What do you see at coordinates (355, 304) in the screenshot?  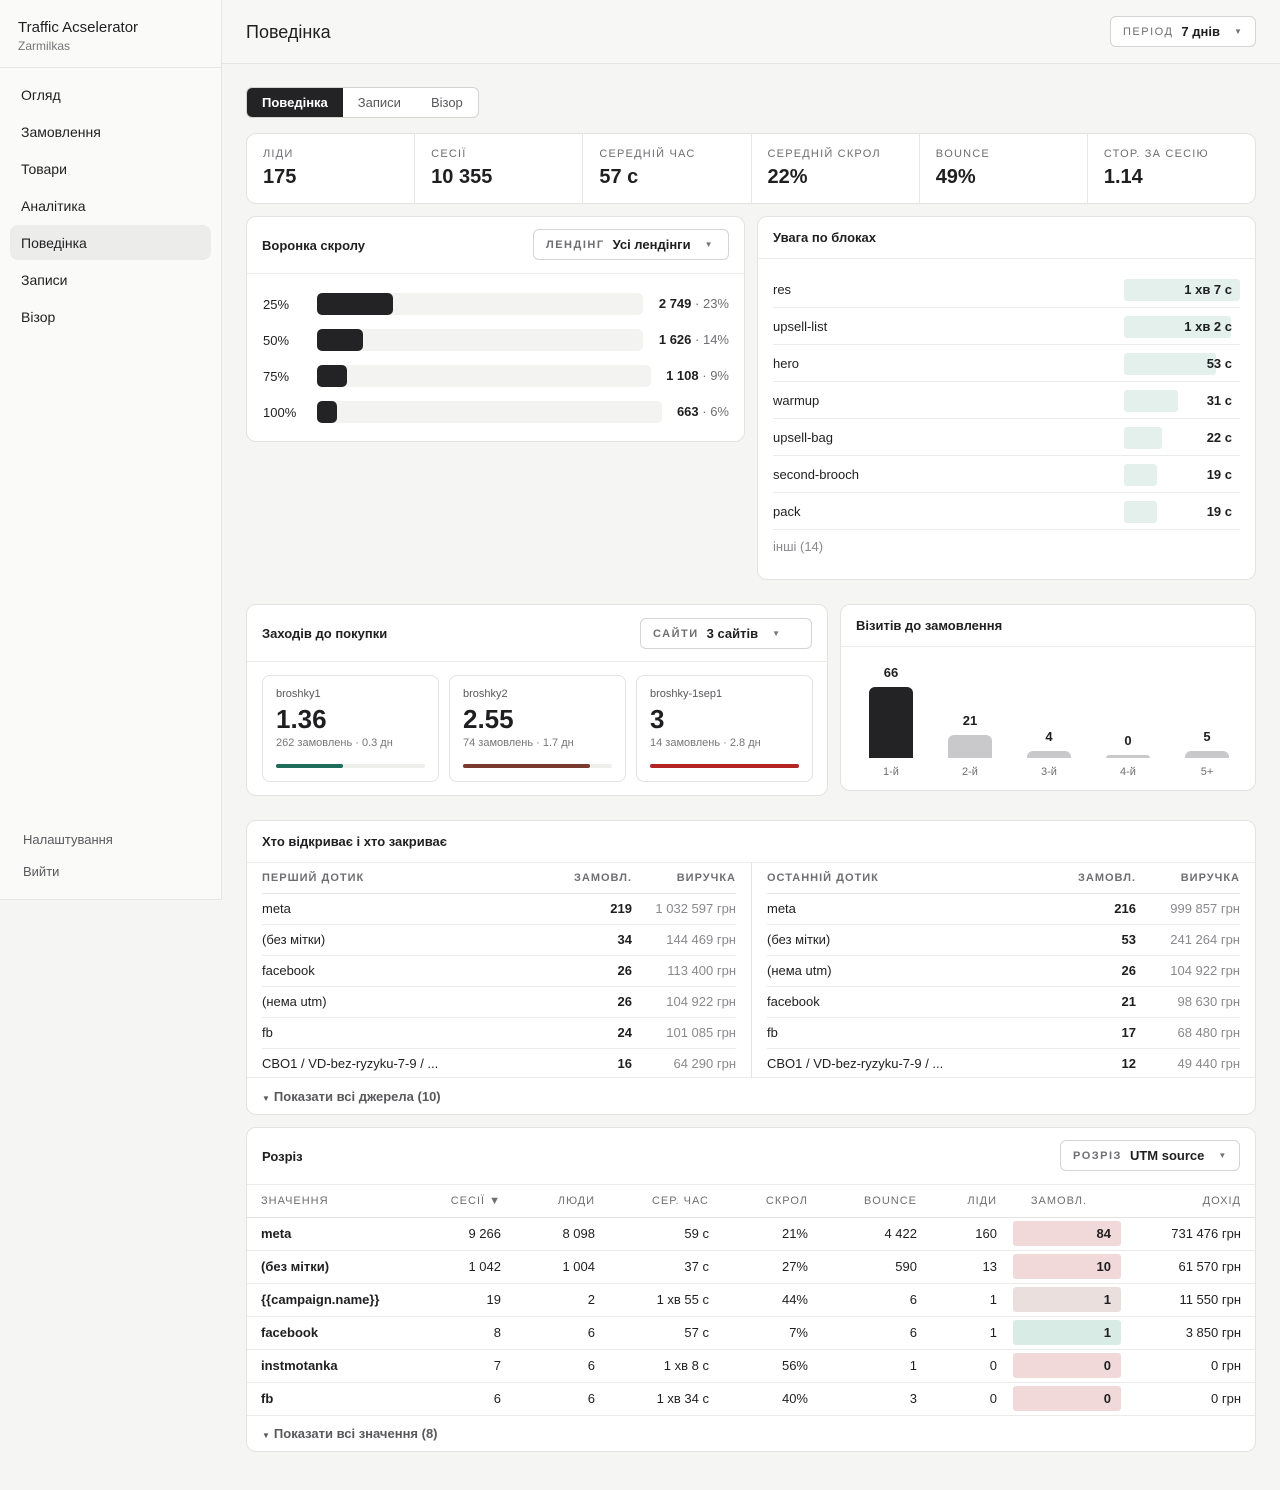 I see `funnel-fill` at bounding box center [355, 304].